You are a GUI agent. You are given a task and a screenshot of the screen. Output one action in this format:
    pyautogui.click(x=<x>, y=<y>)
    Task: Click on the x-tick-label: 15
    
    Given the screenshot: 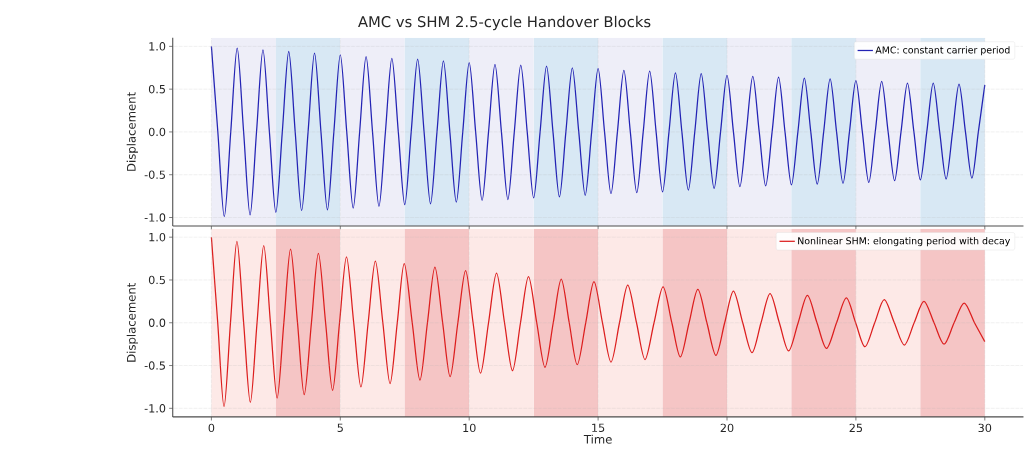 What is the action you would take?
    pyautogui.click(x=598, y=427)
    